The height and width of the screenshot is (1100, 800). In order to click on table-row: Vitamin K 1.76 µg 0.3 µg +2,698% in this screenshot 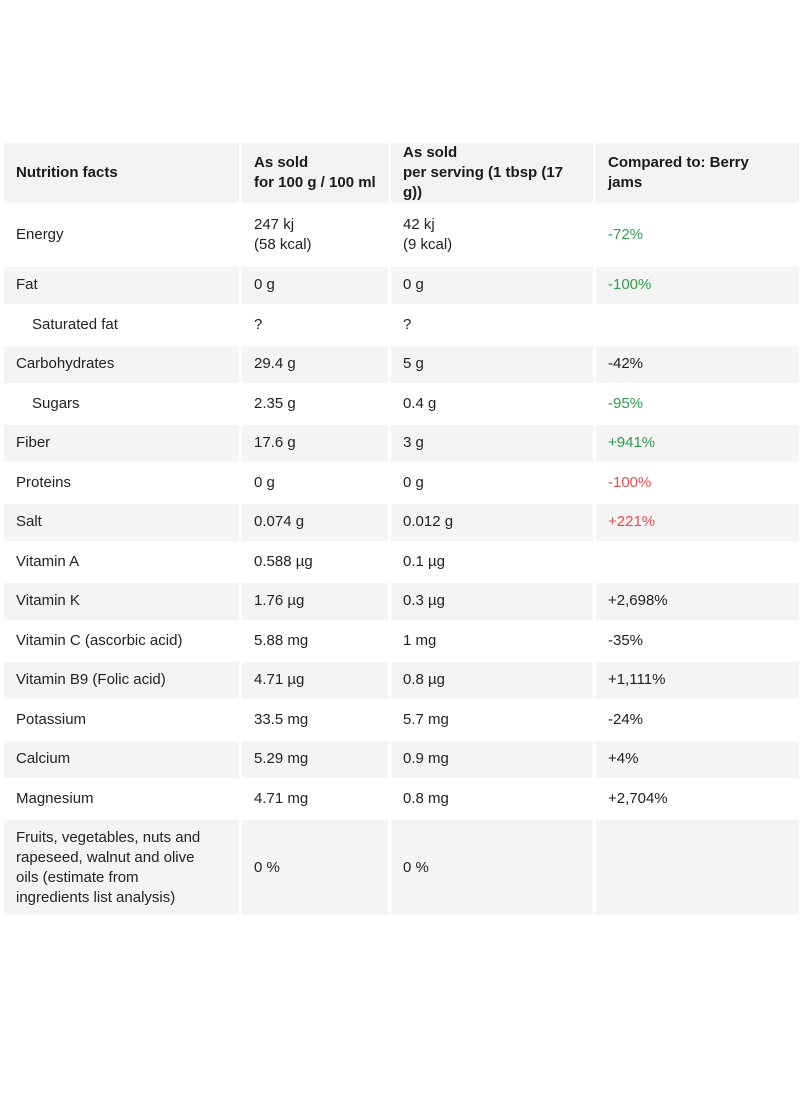, I will do `click(401, 601)`.